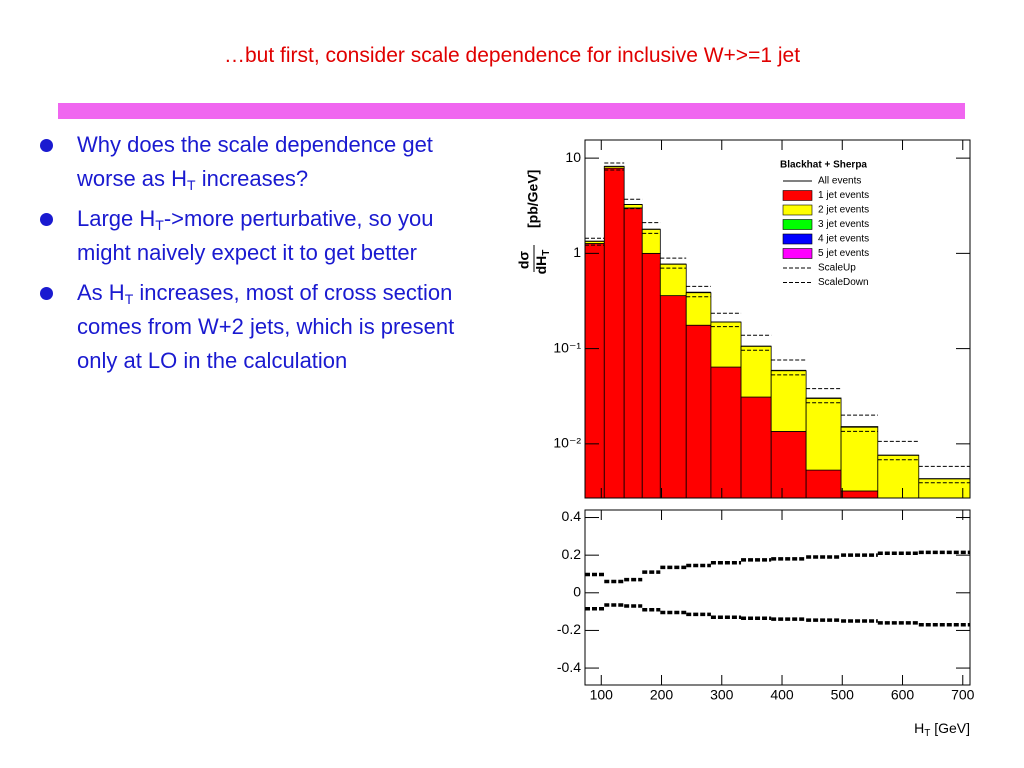  What do you see at coordinates (252, 178) in the screenshot?
I see `bullet-text: increases?` at bounding box center [252, 178].